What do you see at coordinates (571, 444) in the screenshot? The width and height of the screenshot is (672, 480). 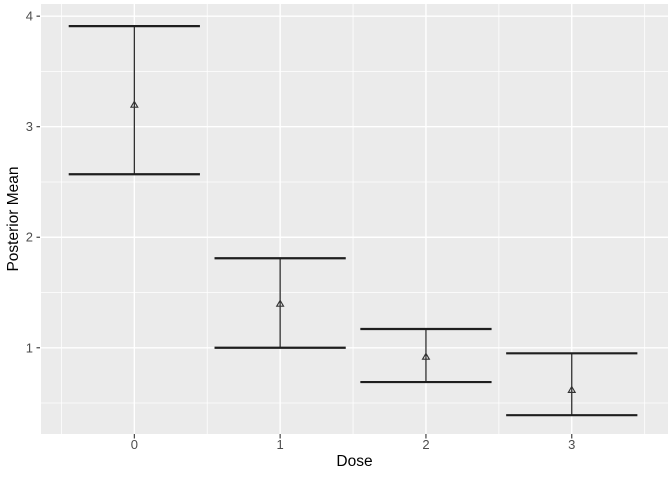 I see `x-axis-tick-label: 3` at bounding box center [571, 444].